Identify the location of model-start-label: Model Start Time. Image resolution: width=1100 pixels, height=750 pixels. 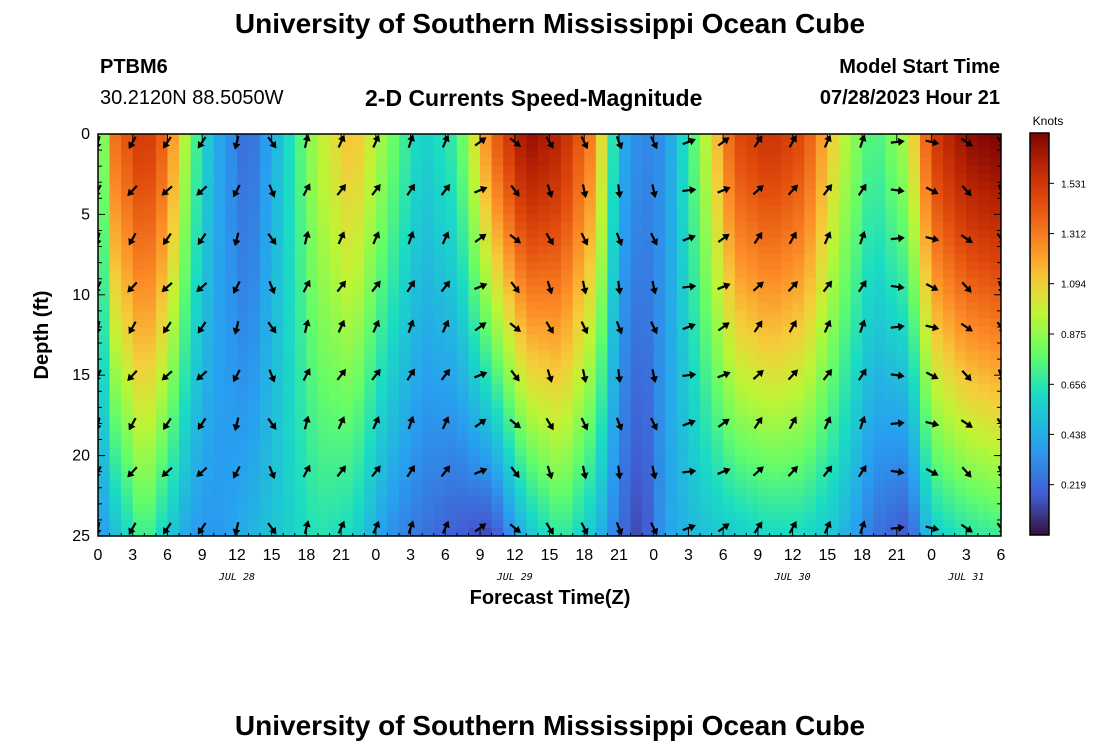
(919, 67).